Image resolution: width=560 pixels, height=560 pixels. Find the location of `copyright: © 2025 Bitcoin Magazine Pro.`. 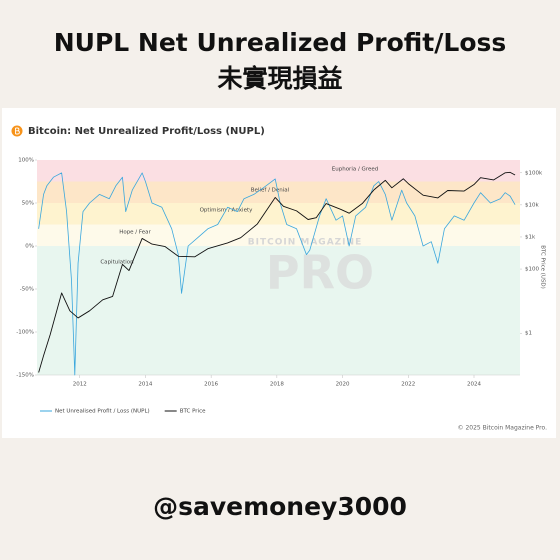

copyright: © 2025 Bitcoin Magazine Pro. is located at coordinates (503, 428).